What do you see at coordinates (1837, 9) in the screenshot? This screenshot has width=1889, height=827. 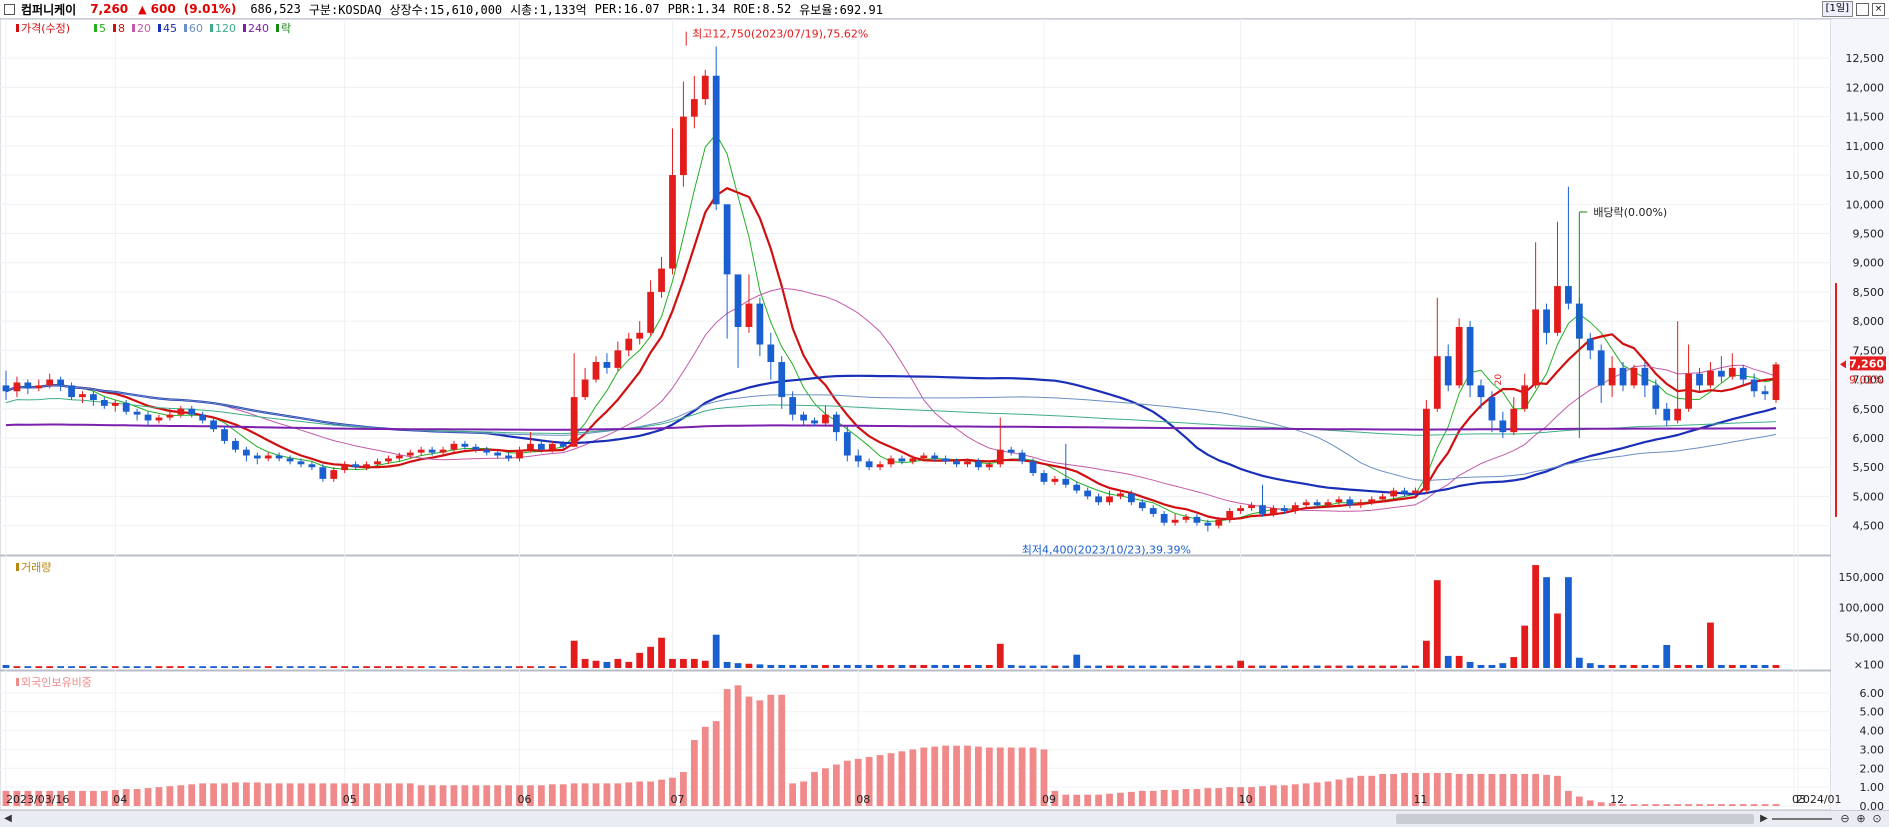 I see `period-button: [1일]` at bounding box center [1837, 9].